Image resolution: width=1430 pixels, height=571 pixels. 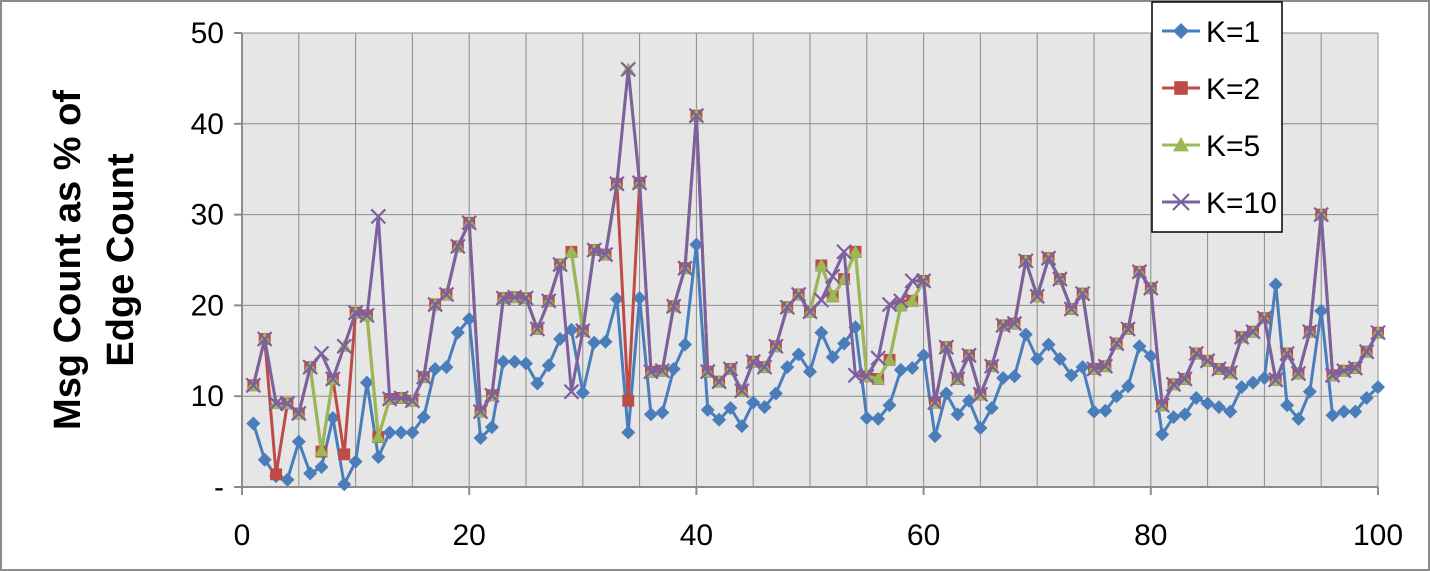 What do you see at coordinates (207, 396) in the screenshot?
I see `y-tick-label: 10` at bounding box center [207, 396].